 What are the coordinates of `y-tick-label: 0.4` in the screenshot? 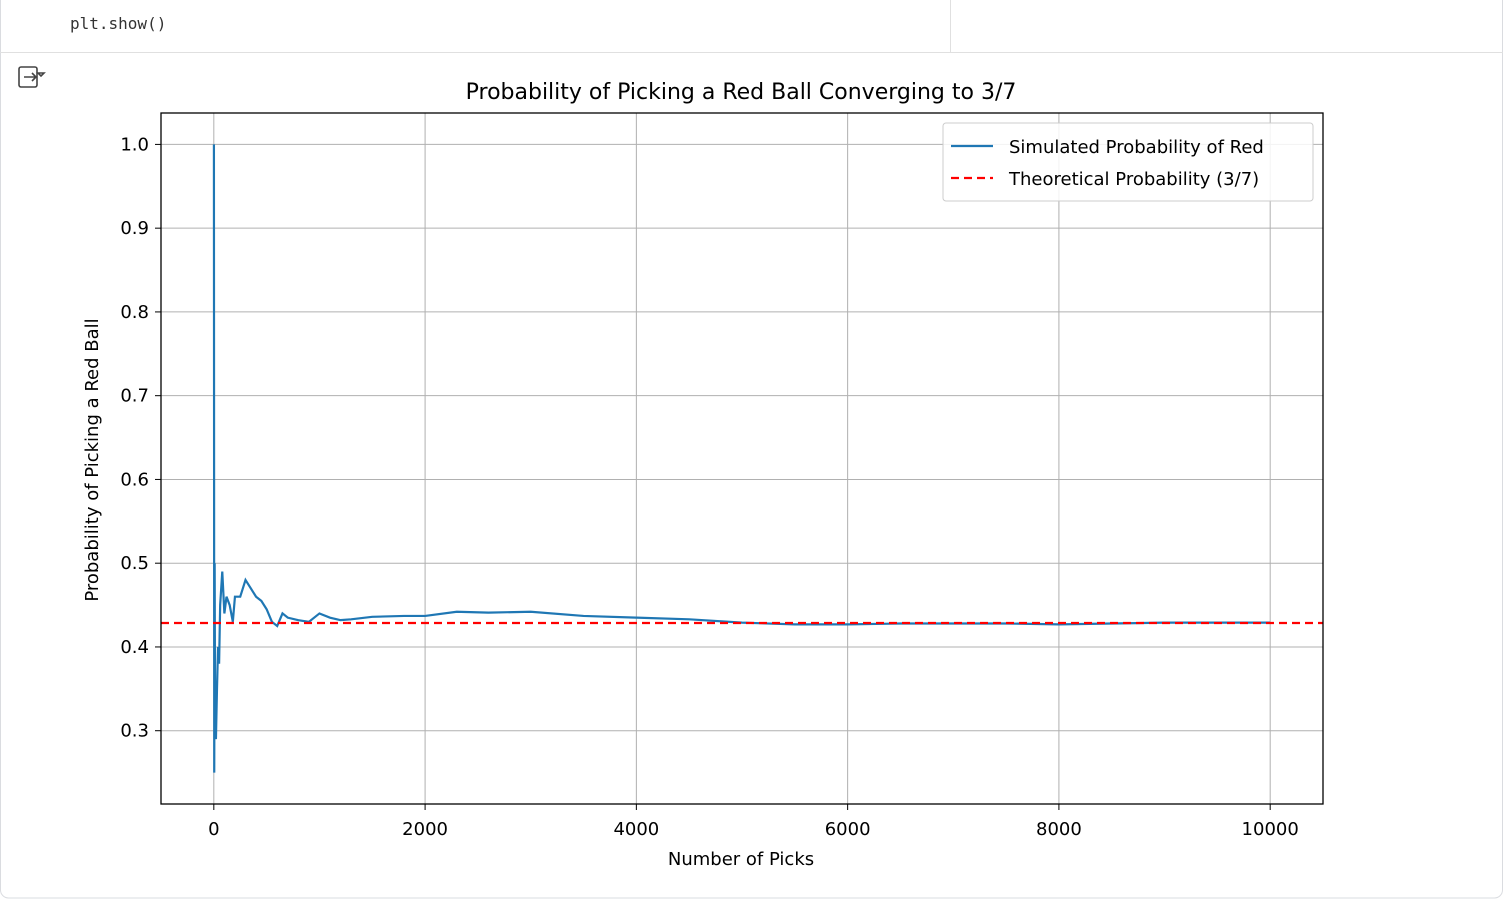 It's located at (134, 647).